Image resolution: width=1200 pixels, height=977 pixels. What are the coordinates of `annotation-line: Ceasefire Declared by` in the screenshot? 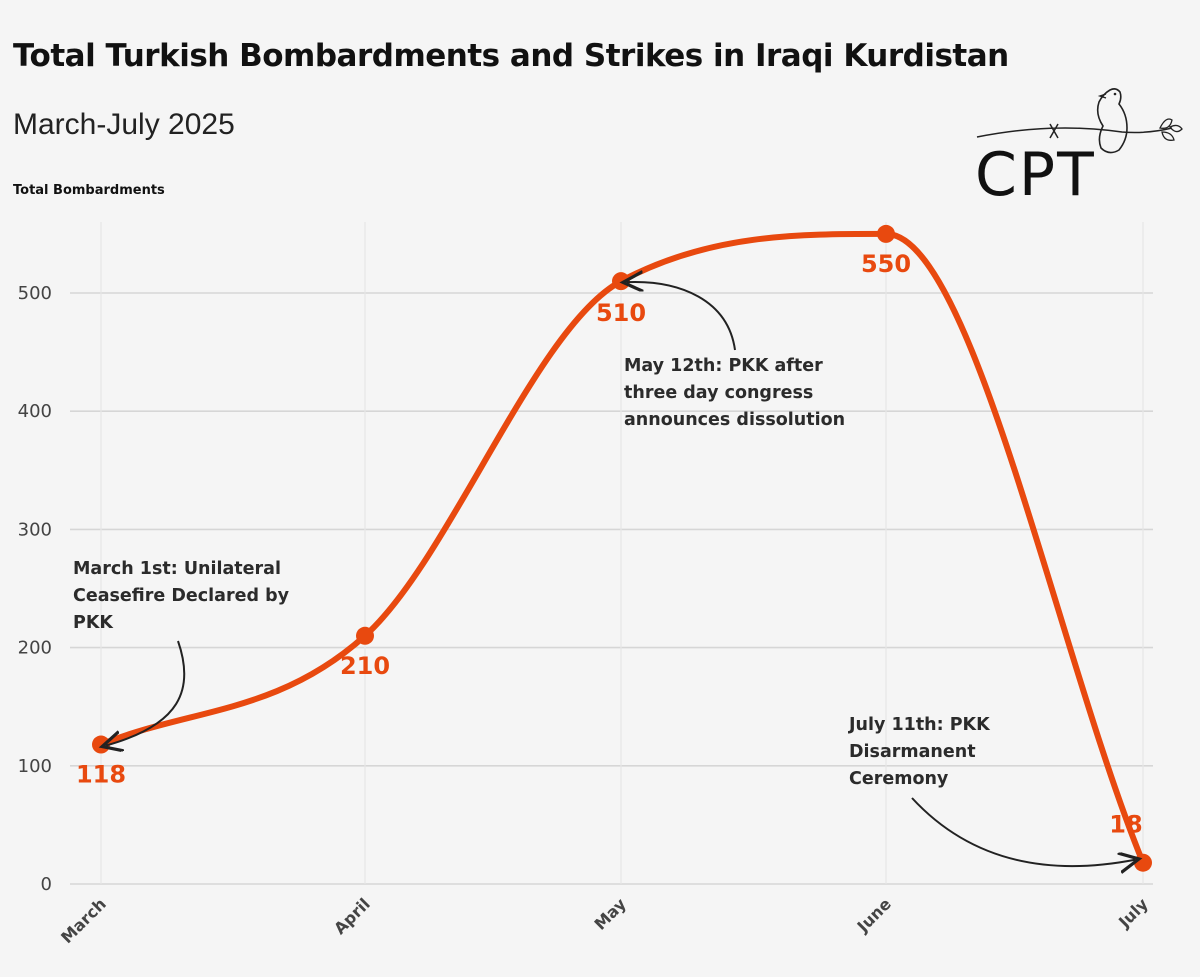 It's located at (181, 596).